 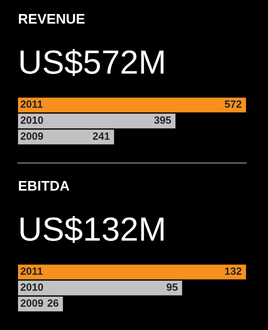 What do you see at coordinates (92, 229) in the screenshot?
I see `chart-subtitle: US$132M` at bounding box center [92, 229].